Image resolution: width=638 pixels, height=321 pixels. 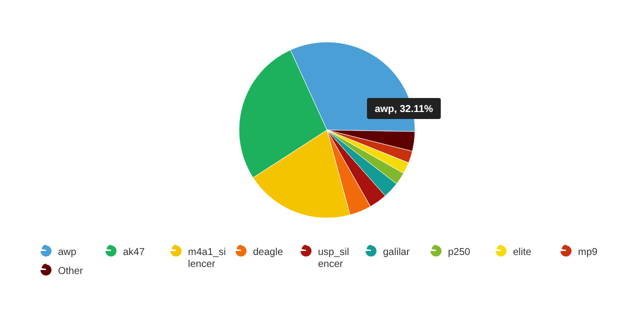 I want to click on legend-label: usp_silencer, so click(x=334, y=258).